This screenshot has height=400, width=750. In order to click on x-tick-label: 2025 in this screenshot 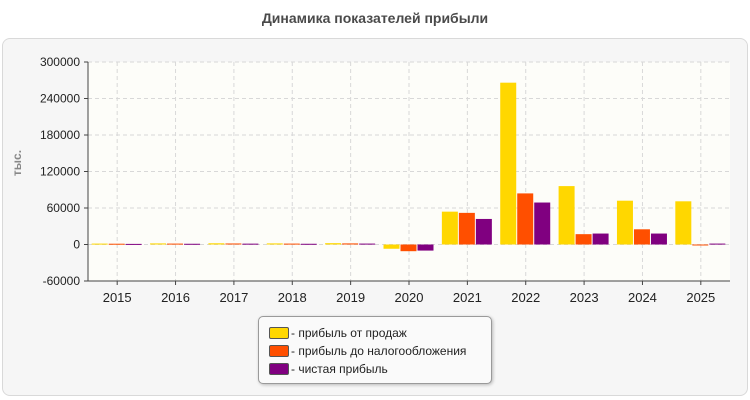, I will do `click(700, 297)`.